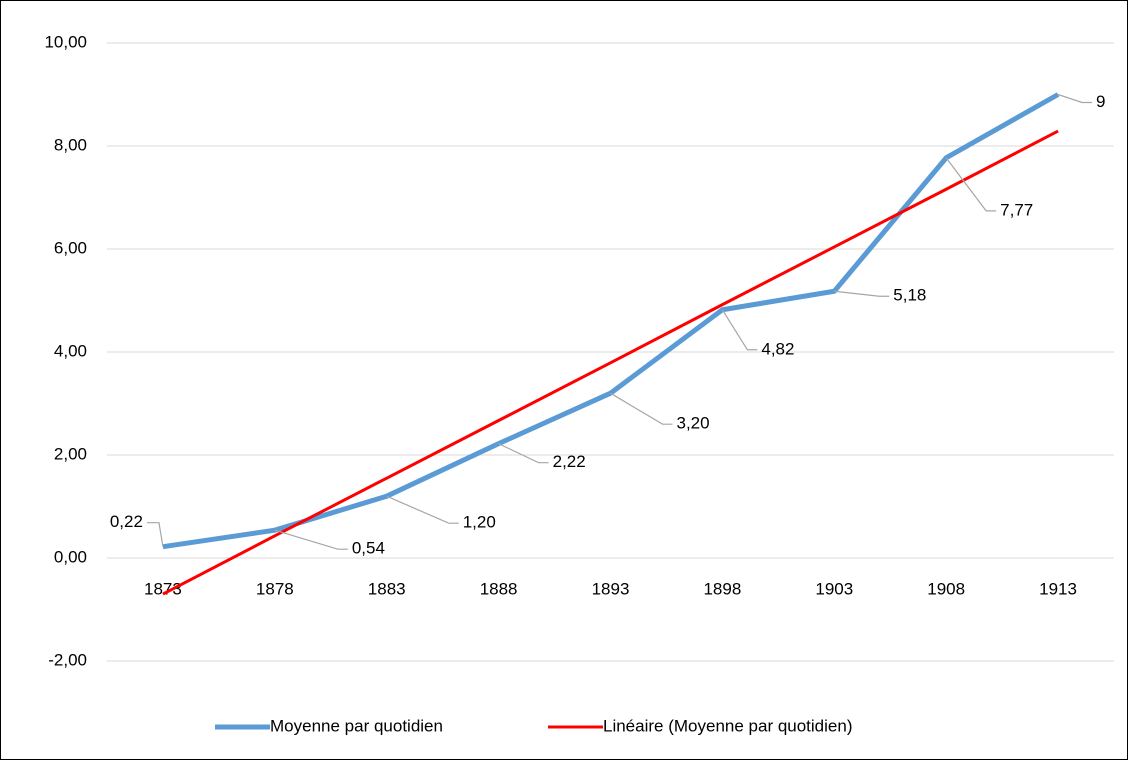 The width and height of the screenshot is (1128, 760). What do you see at coordinates (70, 350) in the screenshot?
I see `y-tick-label: 4,00` at bounding box center [70, 350].